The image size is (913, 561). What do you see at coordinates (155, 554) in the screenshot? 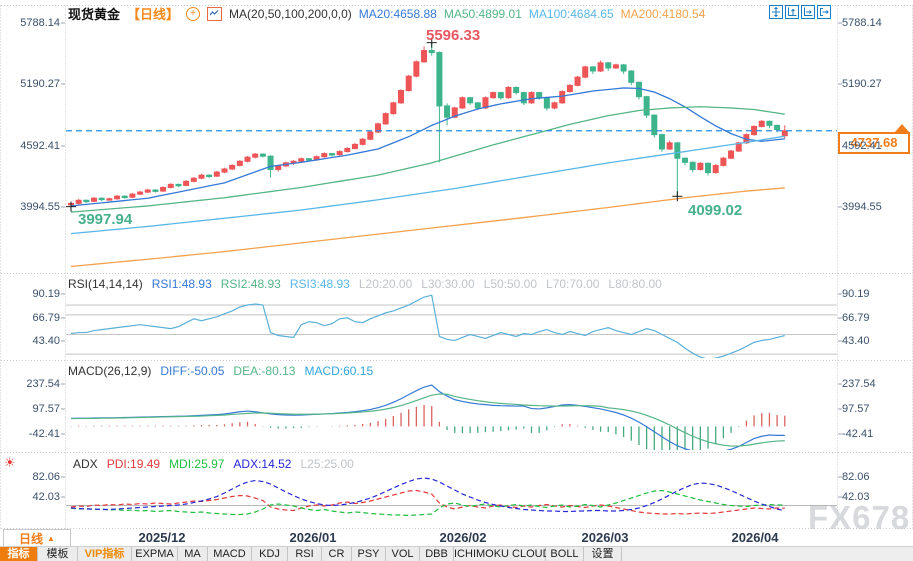
I see `tab-expma: EXPMA` at bounding box center [155, 554].